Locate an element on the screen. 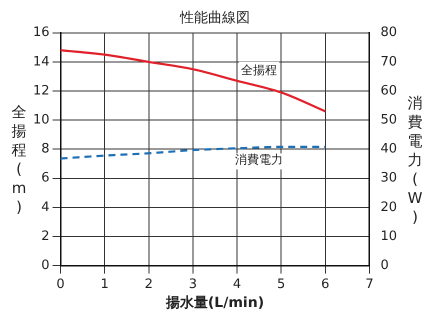 This screenshot has height=320, width=436. y-tick-label: 4 is located at coordinates (45, 207).